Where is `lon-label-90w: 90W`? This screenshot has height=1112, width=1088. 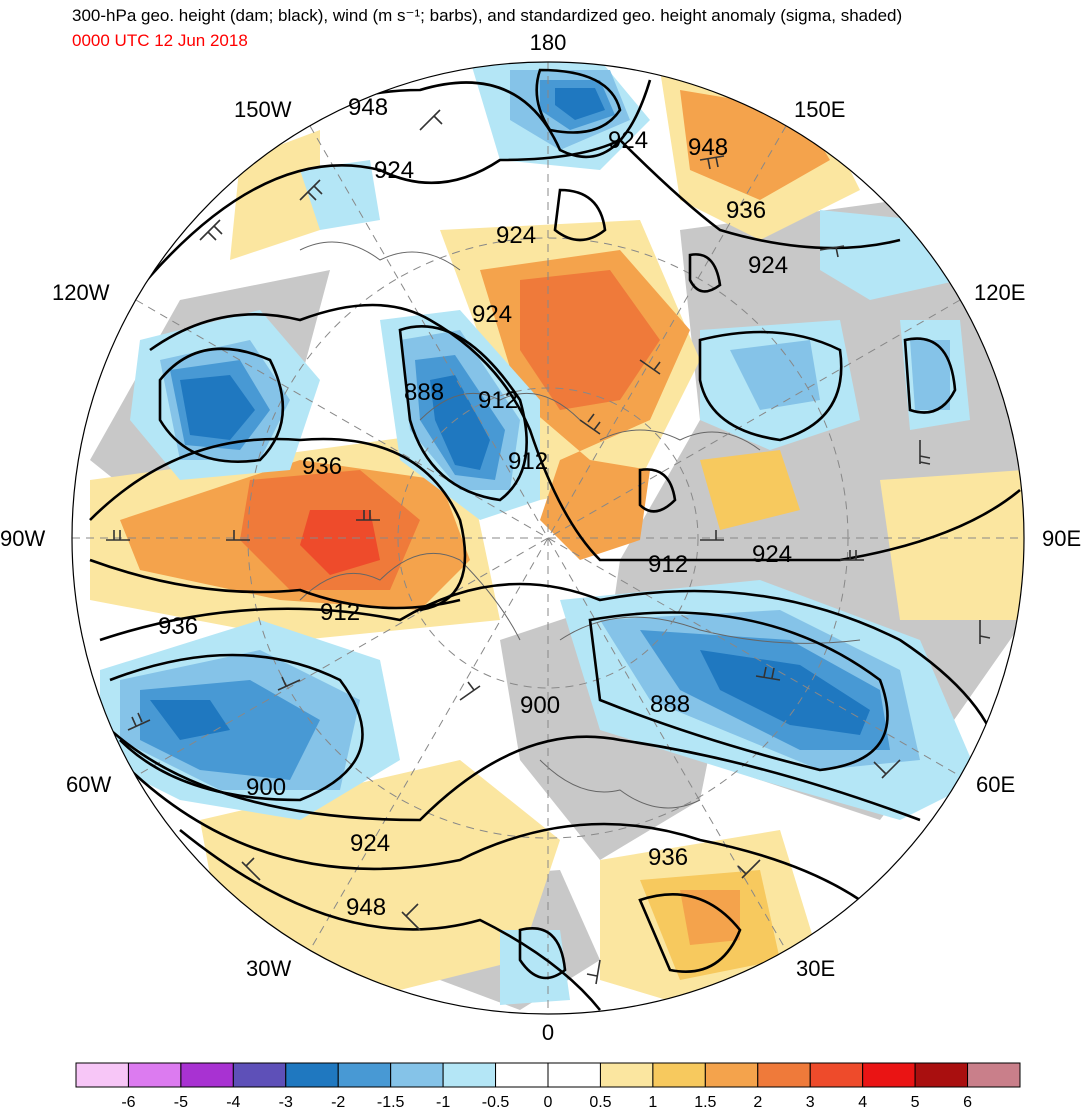
lon-label-90w: 90W is located at coordinates (23, 538).